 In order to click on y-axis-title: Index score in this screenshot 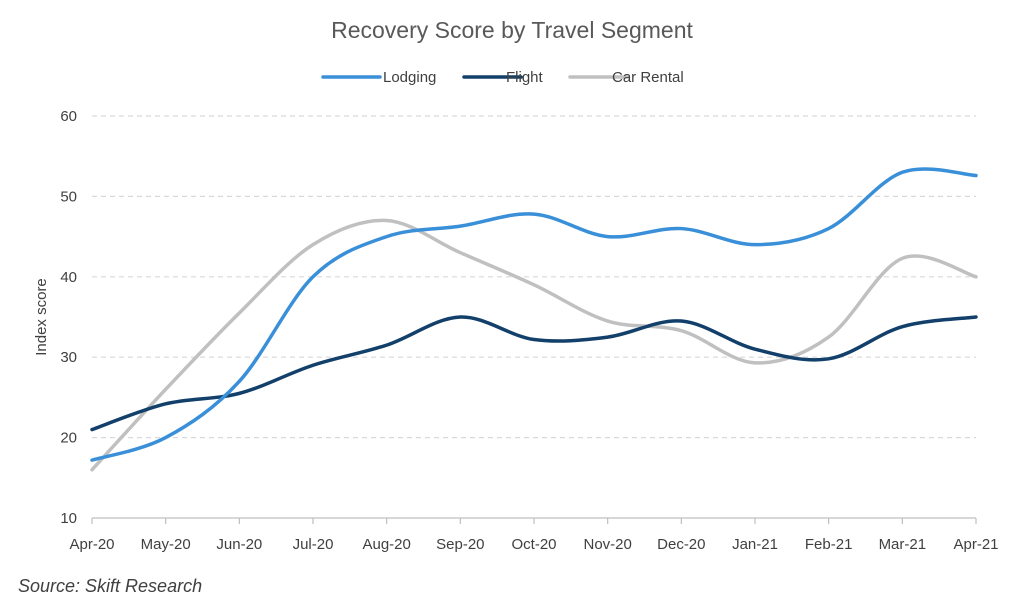, I will do `click(41, 317)`.